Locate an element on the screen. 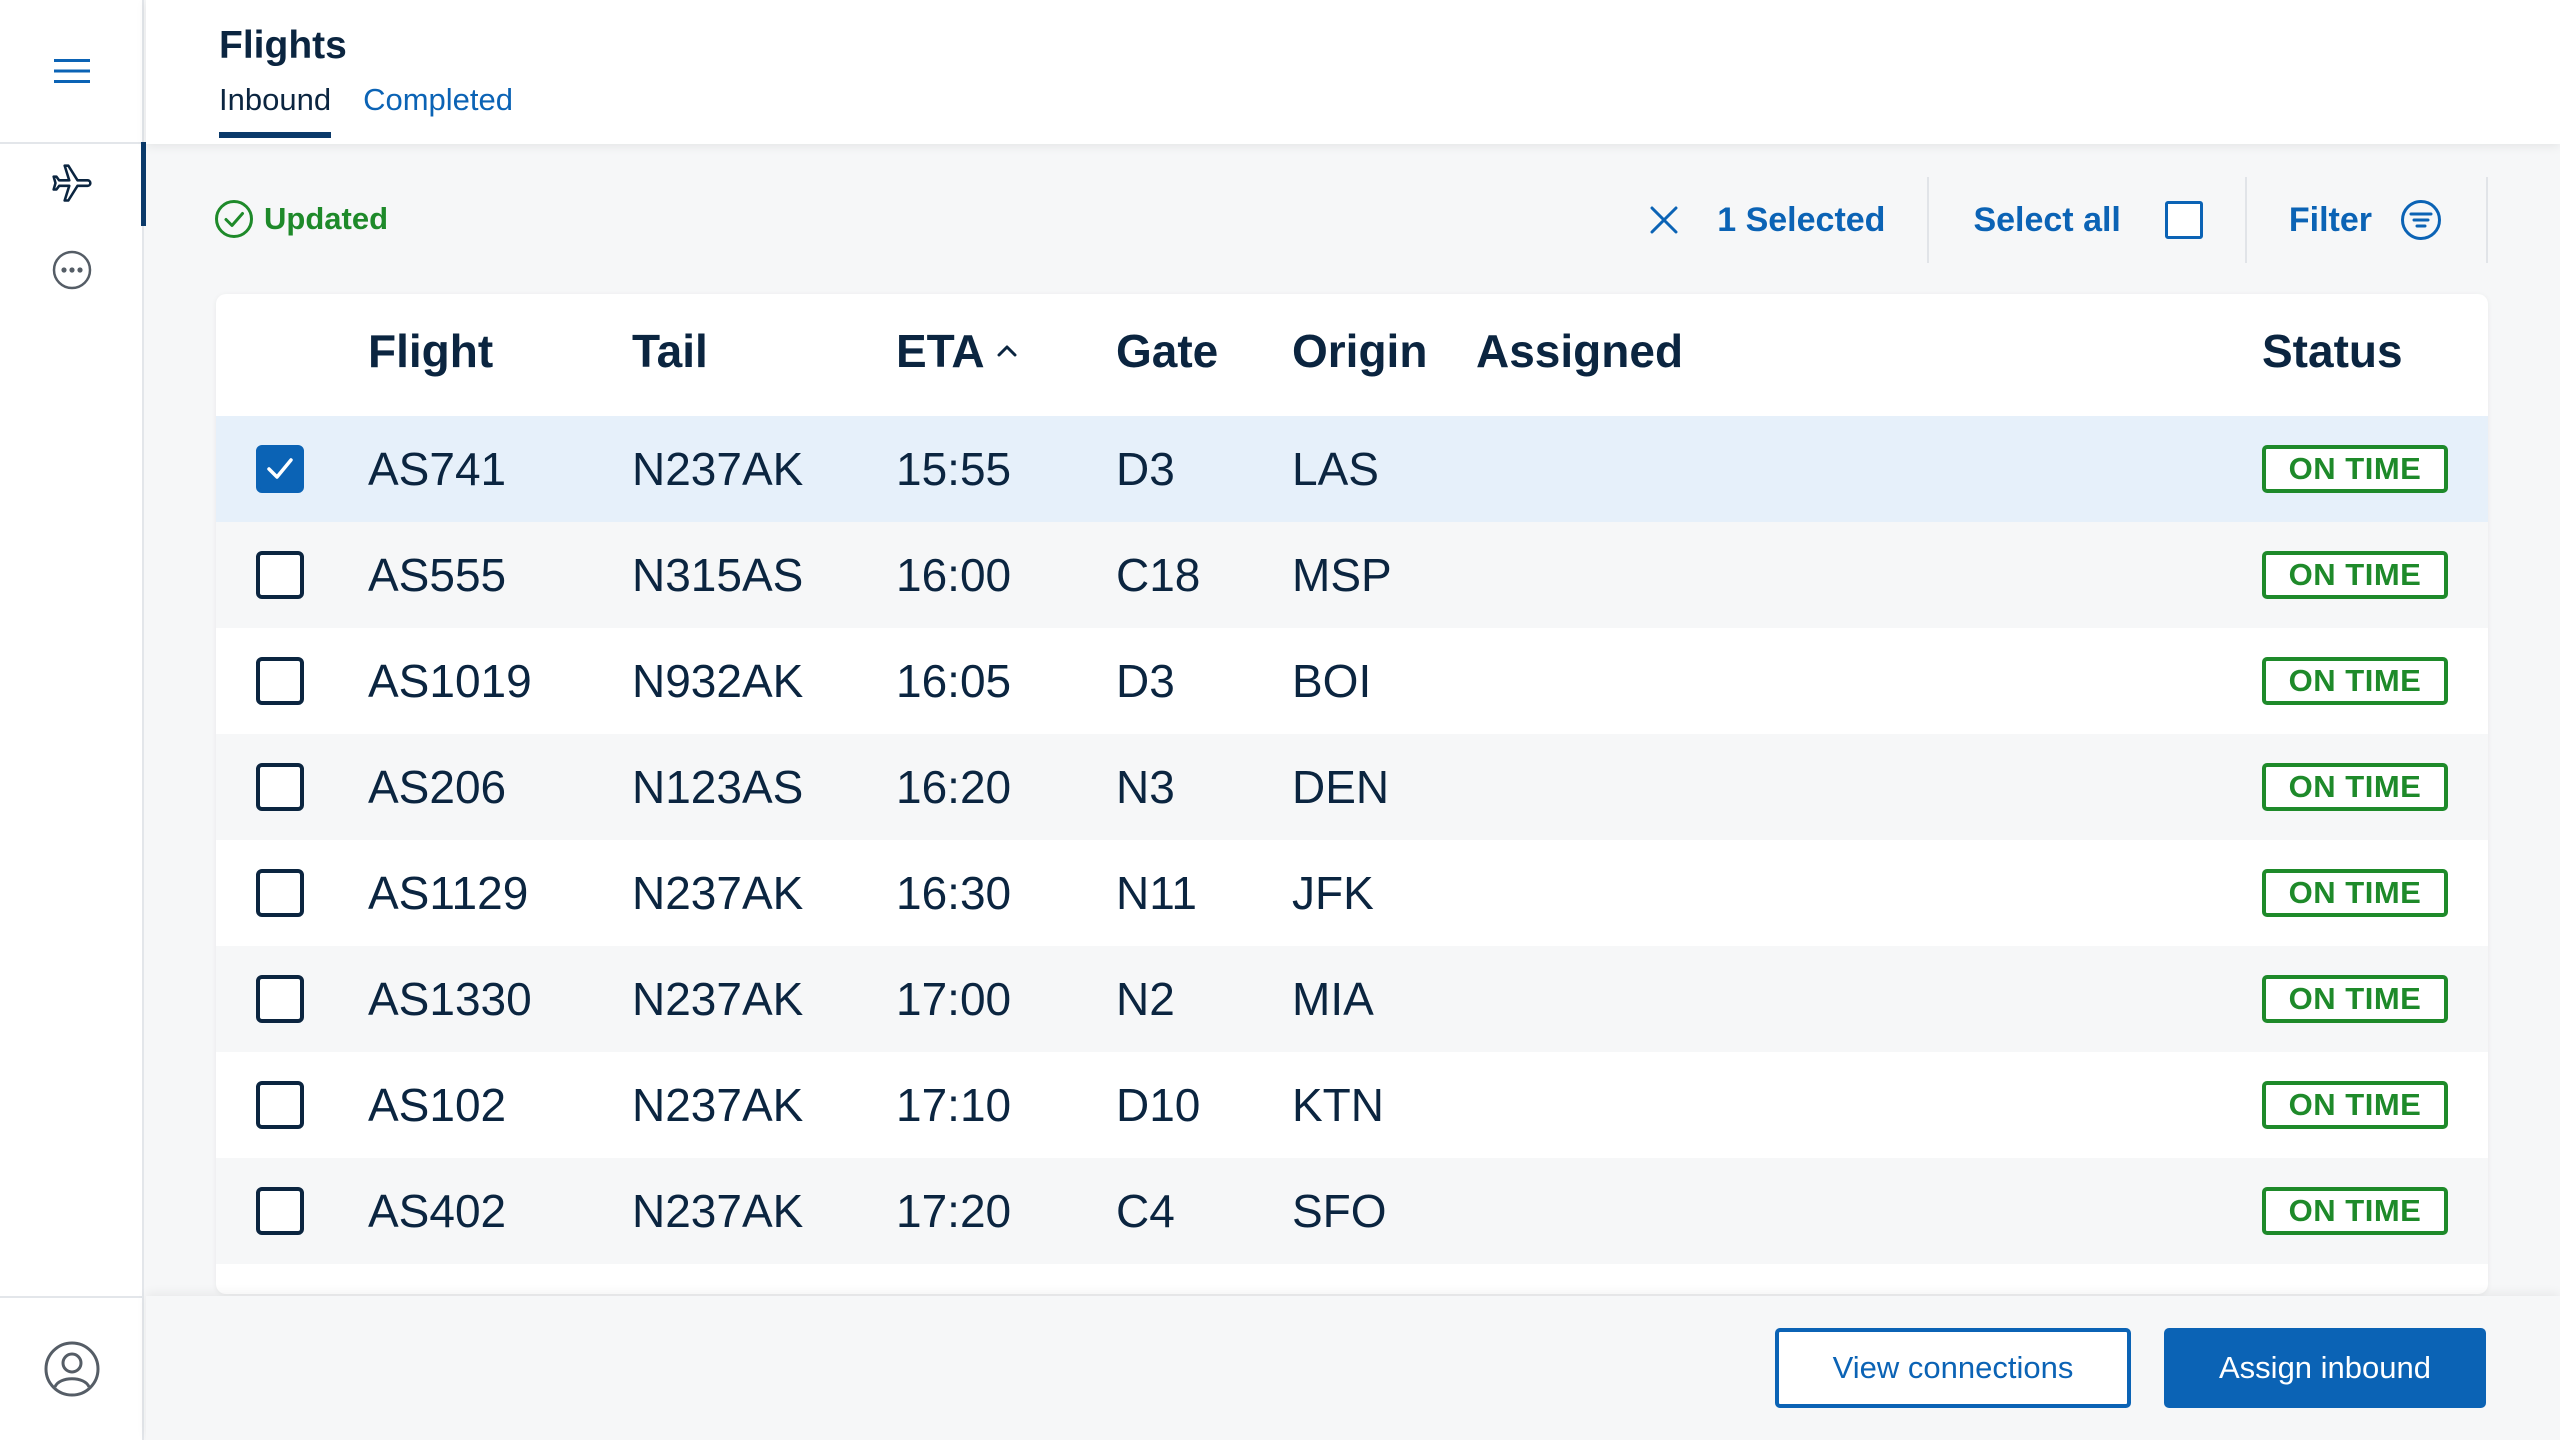  cell-origin: MIA is located at coordinates (1333, 999).